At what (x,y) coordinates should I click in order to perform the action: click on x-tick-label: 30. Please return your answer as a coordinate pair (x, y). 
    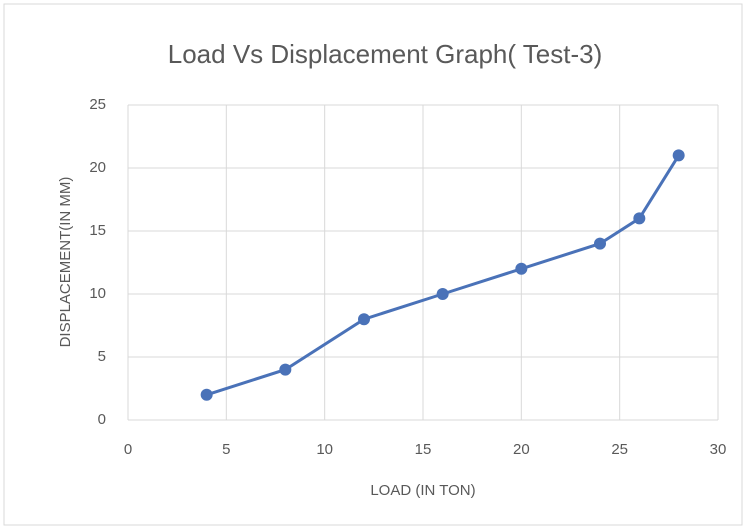
    Looking at the image, I should click on (718, 449).